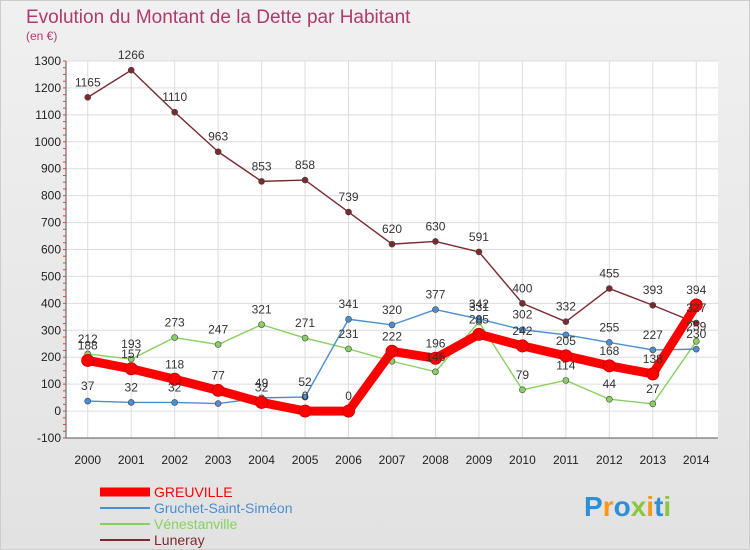 This screenshot has width=750, height=550. What do you see at coordinates (47, 142) in the screenshot?
I see `y-tick-label: 1000` at bounding box center [47, 142].